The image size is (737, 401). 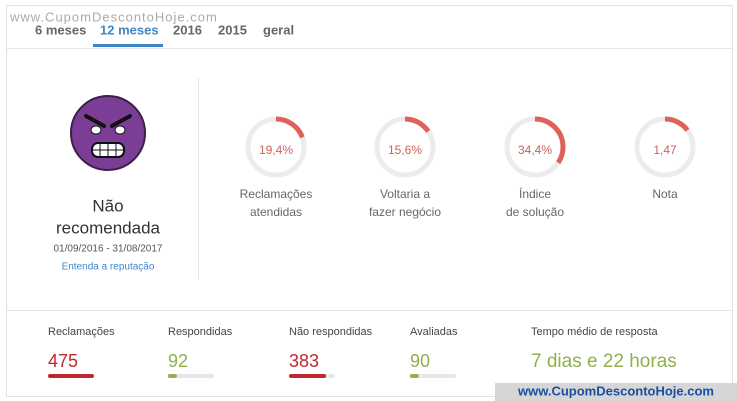 What do you see at coordinates (665, 194) in the screenshot?
I see `indicator-caption: Nota` at bounding box center [665, 194].